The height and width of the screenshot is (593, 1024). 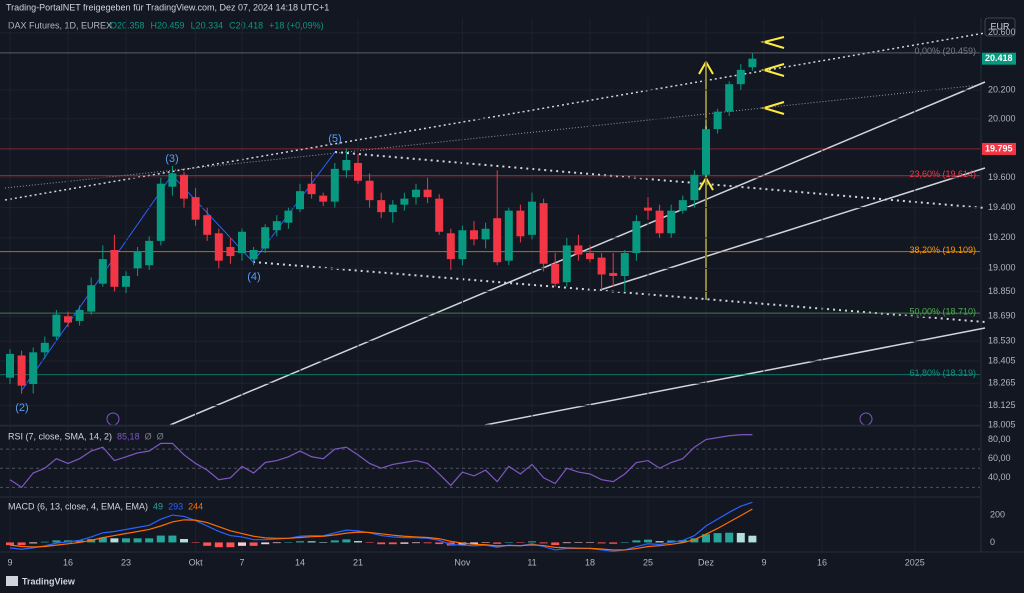 I want to click on price-badge-label: 20.418, so click(x=999, y=58).